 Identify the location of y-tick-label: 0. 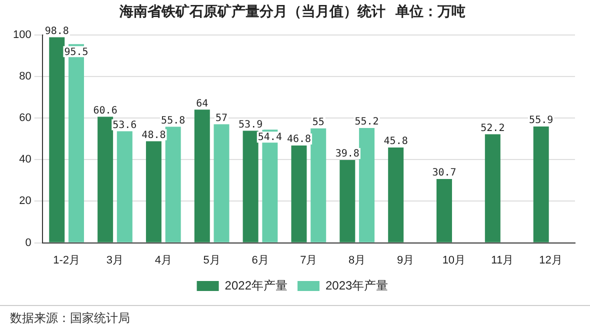
(28, 242).